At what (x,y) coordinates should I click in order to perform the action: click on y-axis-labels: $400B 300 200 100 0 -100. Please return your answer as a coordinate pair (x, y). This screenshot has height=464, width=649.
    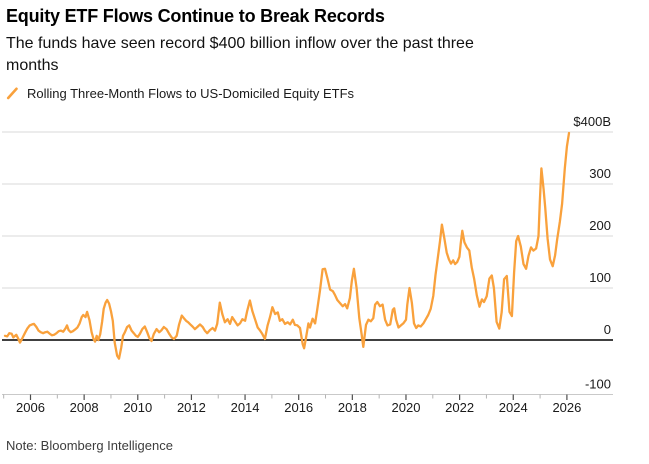
    Looking at the image, I should click on (592, 253).